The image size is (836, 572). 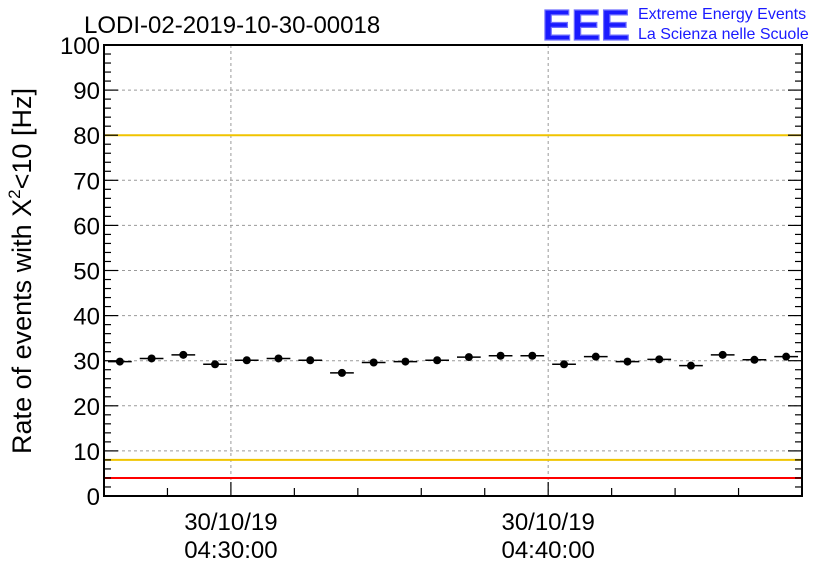 I want to click on y-axis-label: Rate of events with X2<10 [Hz], so click(x=21, y=271).